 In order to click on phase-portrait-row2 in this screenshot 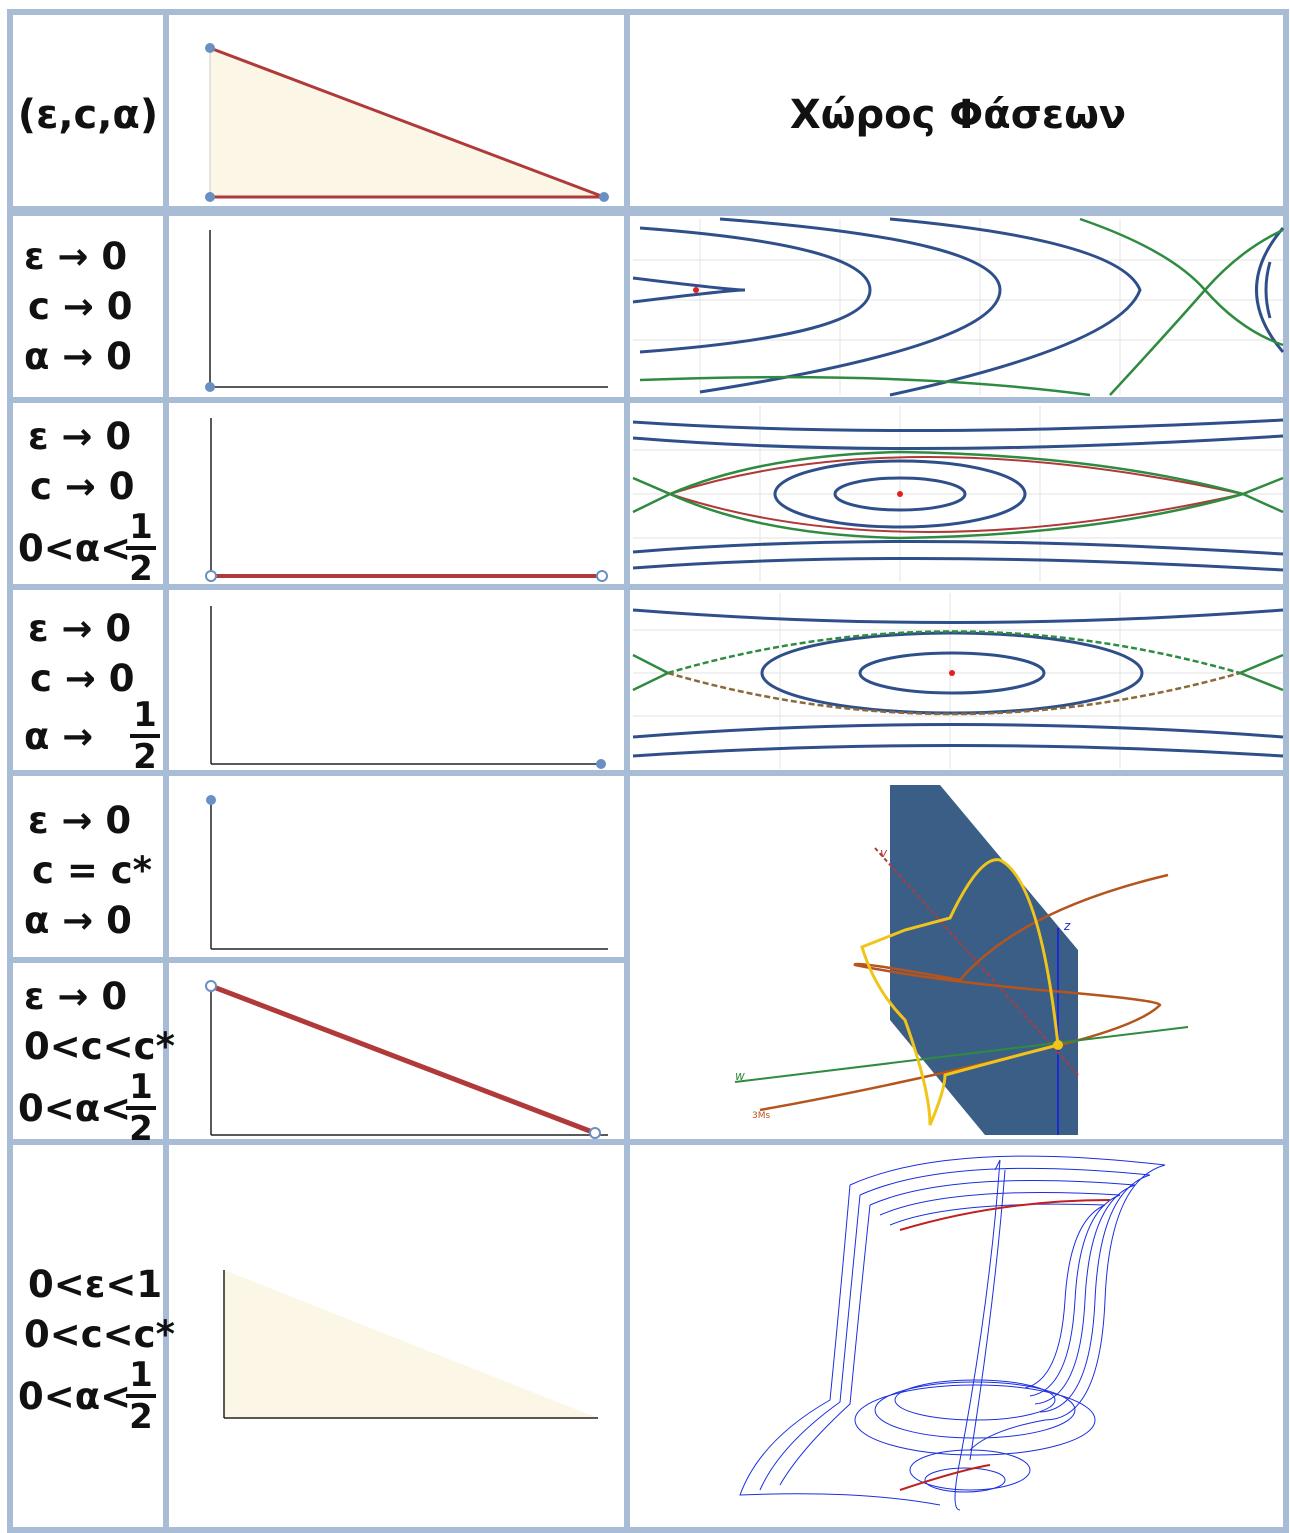, I will do `click(958, 494)`.